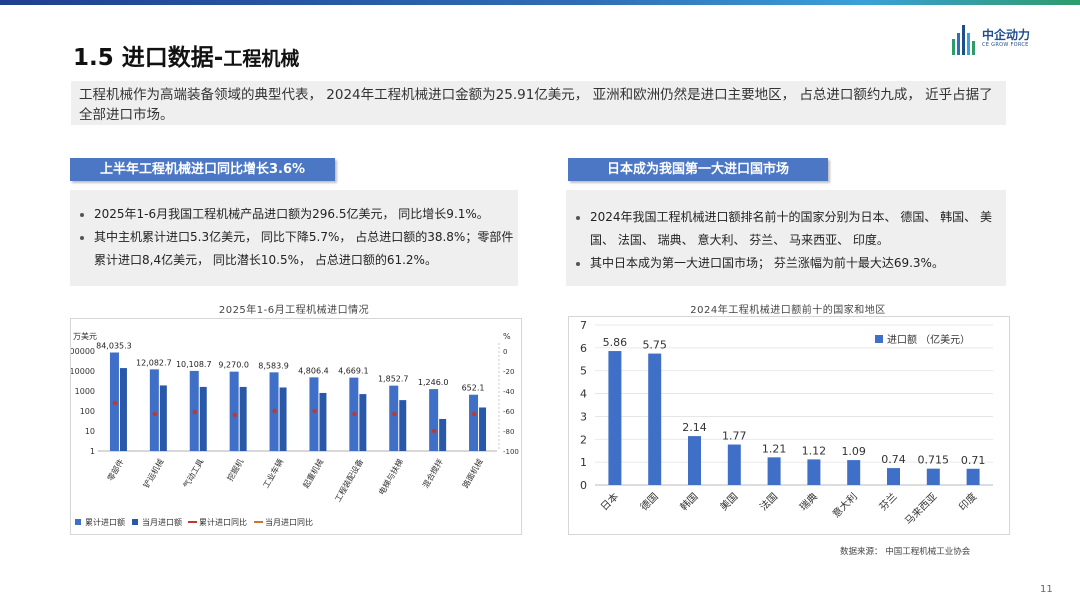 This screenshot has width=1080, height=608. What do you see at coordinates (313, 370) in the screenshot?
I see `data-label: 4,806.4` at bounding box center [313, 370].